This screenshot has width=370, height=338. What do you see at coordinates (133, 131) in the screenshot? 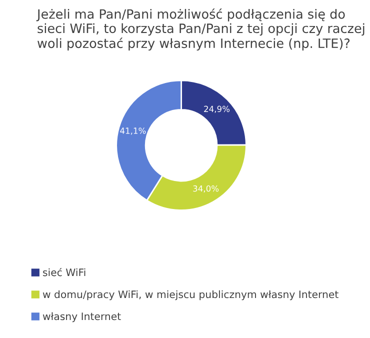
I see `data-label: 41,1%` at bounding box center [133, 131].